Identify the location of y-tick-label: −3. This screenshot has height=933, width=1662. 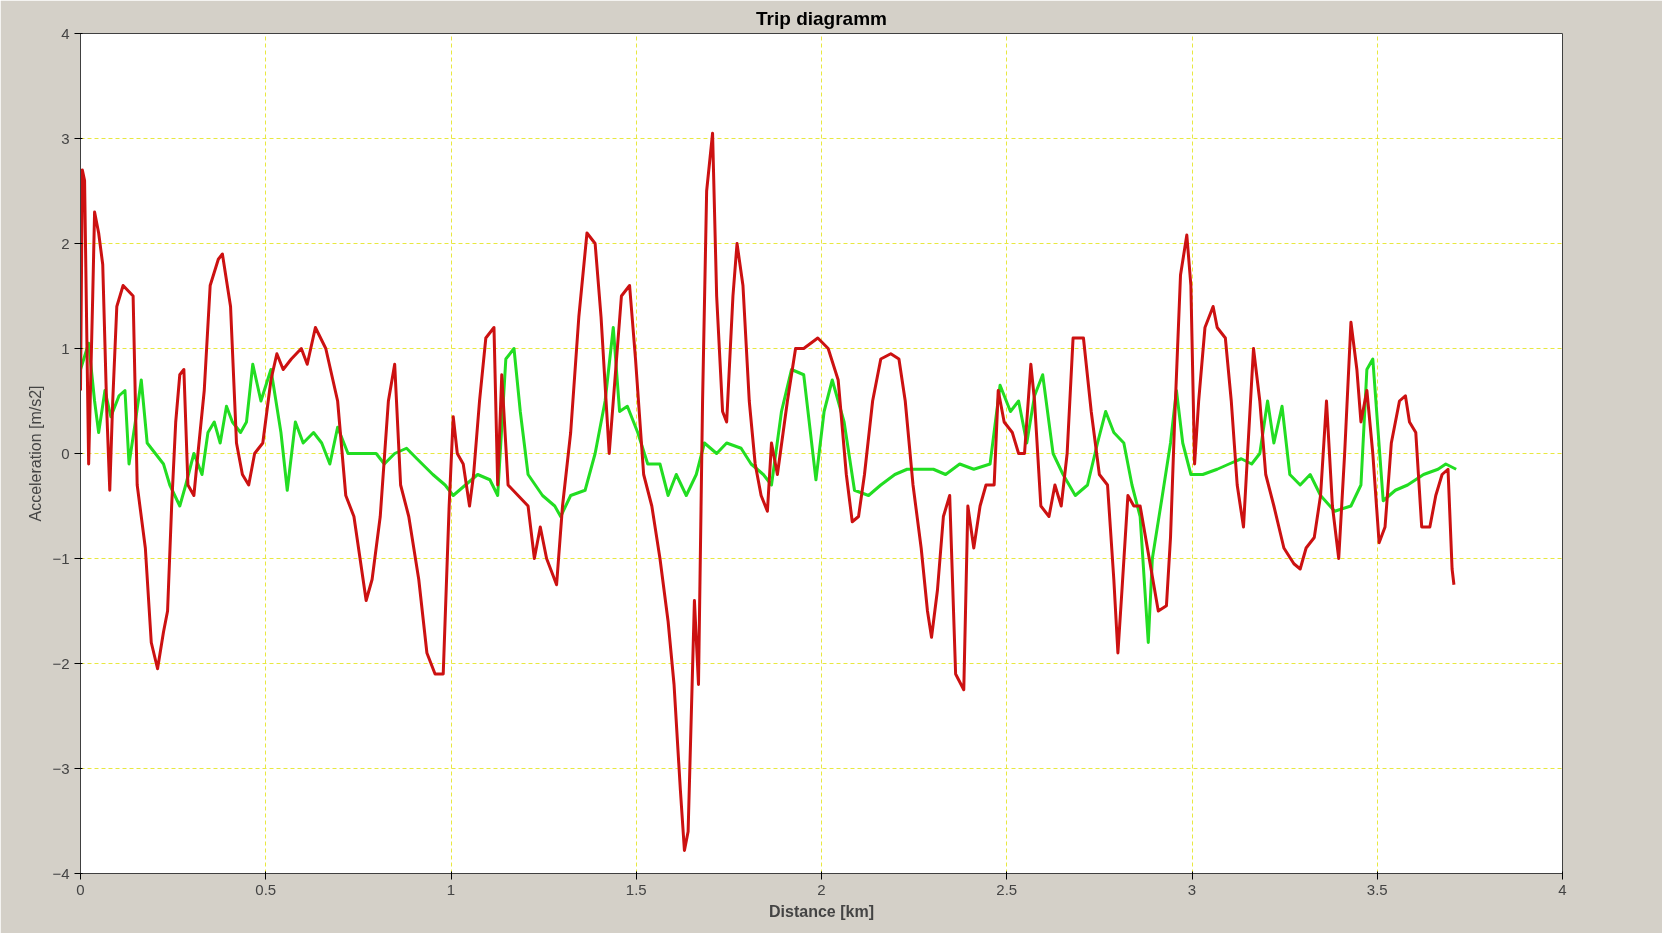
(61, 768).